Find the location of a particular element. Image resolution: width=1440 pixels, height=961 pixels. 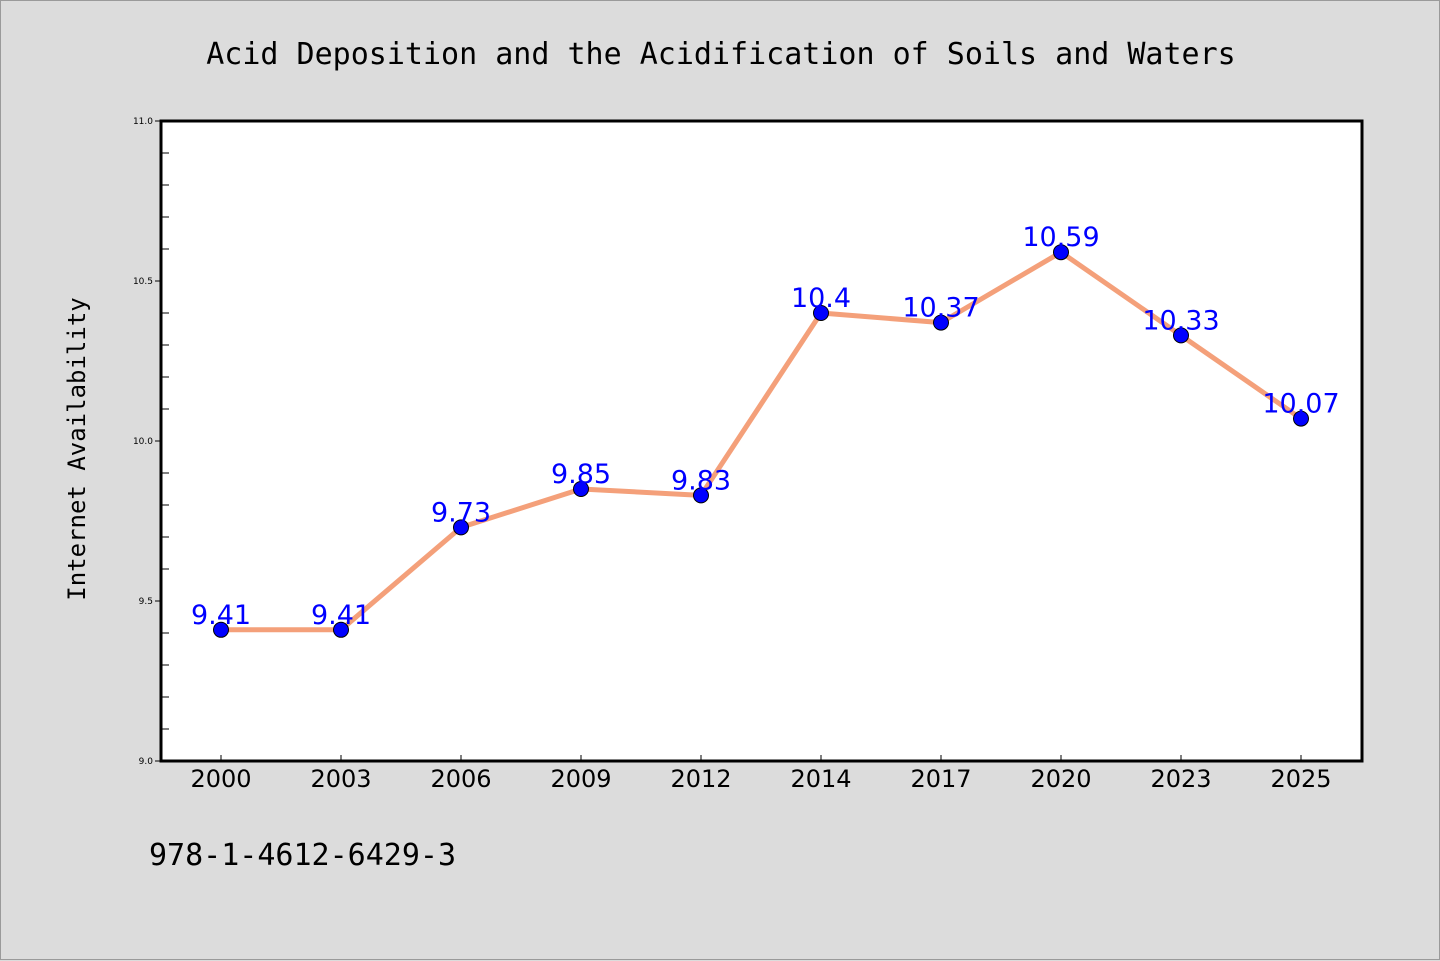

data-label: 9.73 is located at coordinates (461, 512).